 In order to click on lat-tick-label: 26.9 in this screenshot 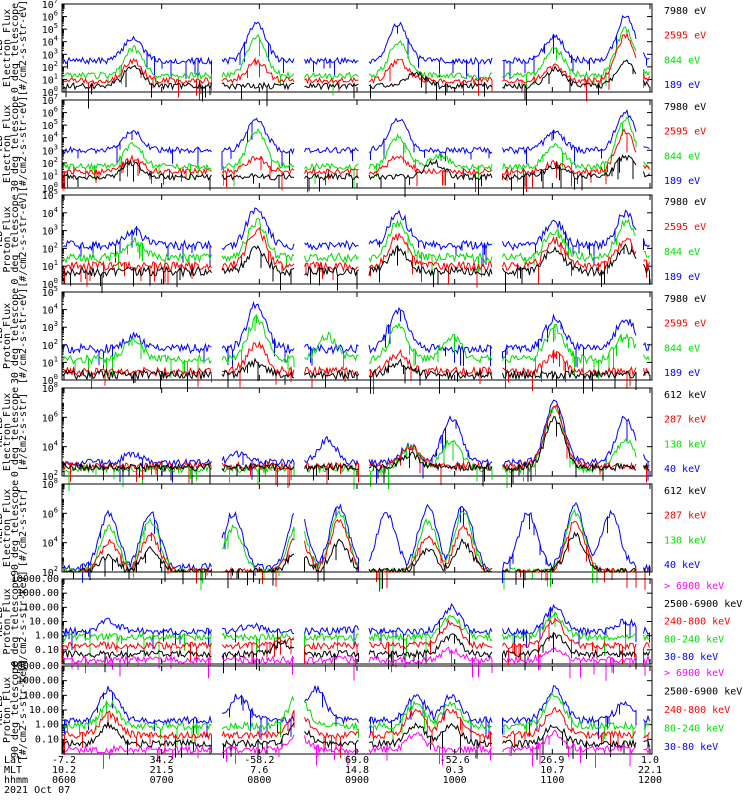, I will do `click(552, 760)`.